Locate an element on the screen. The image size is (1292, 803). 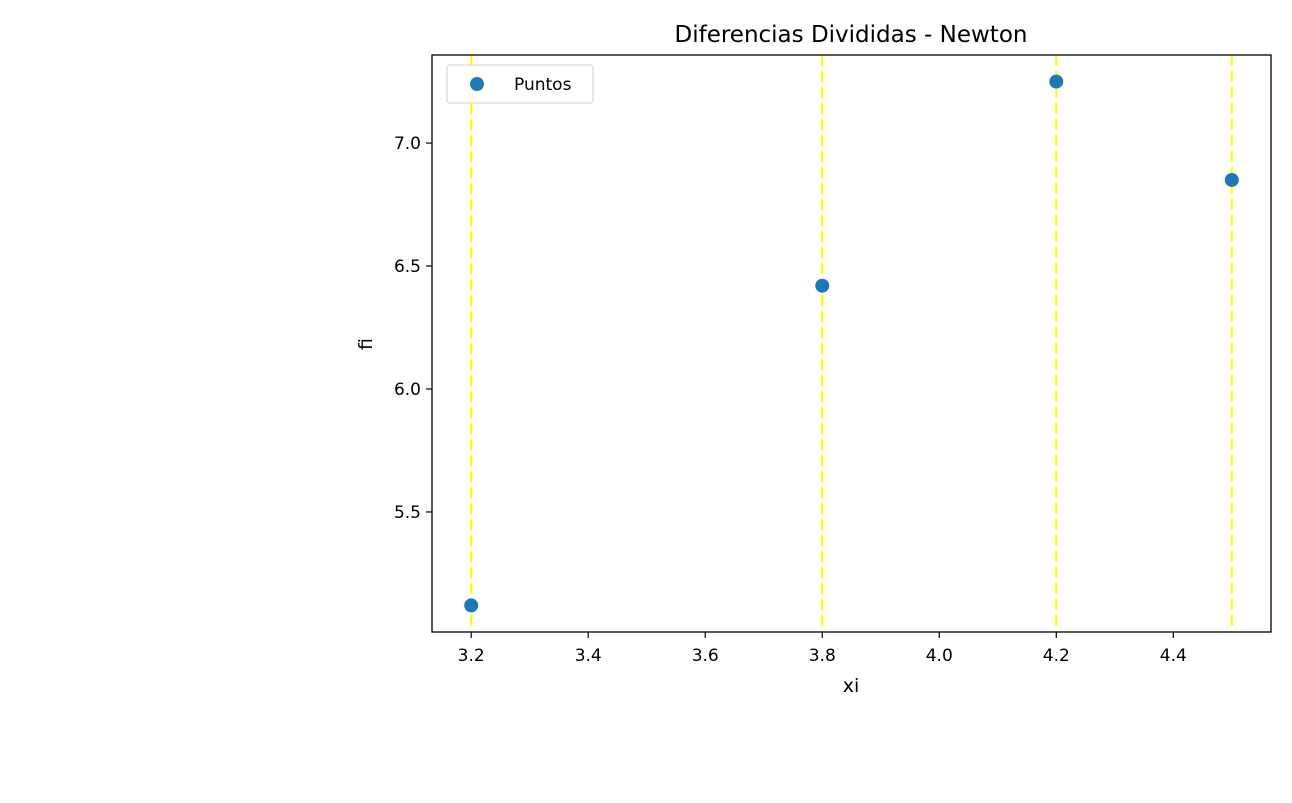
x-tick-label: 4.4 is located at coordinates (1173, 656).